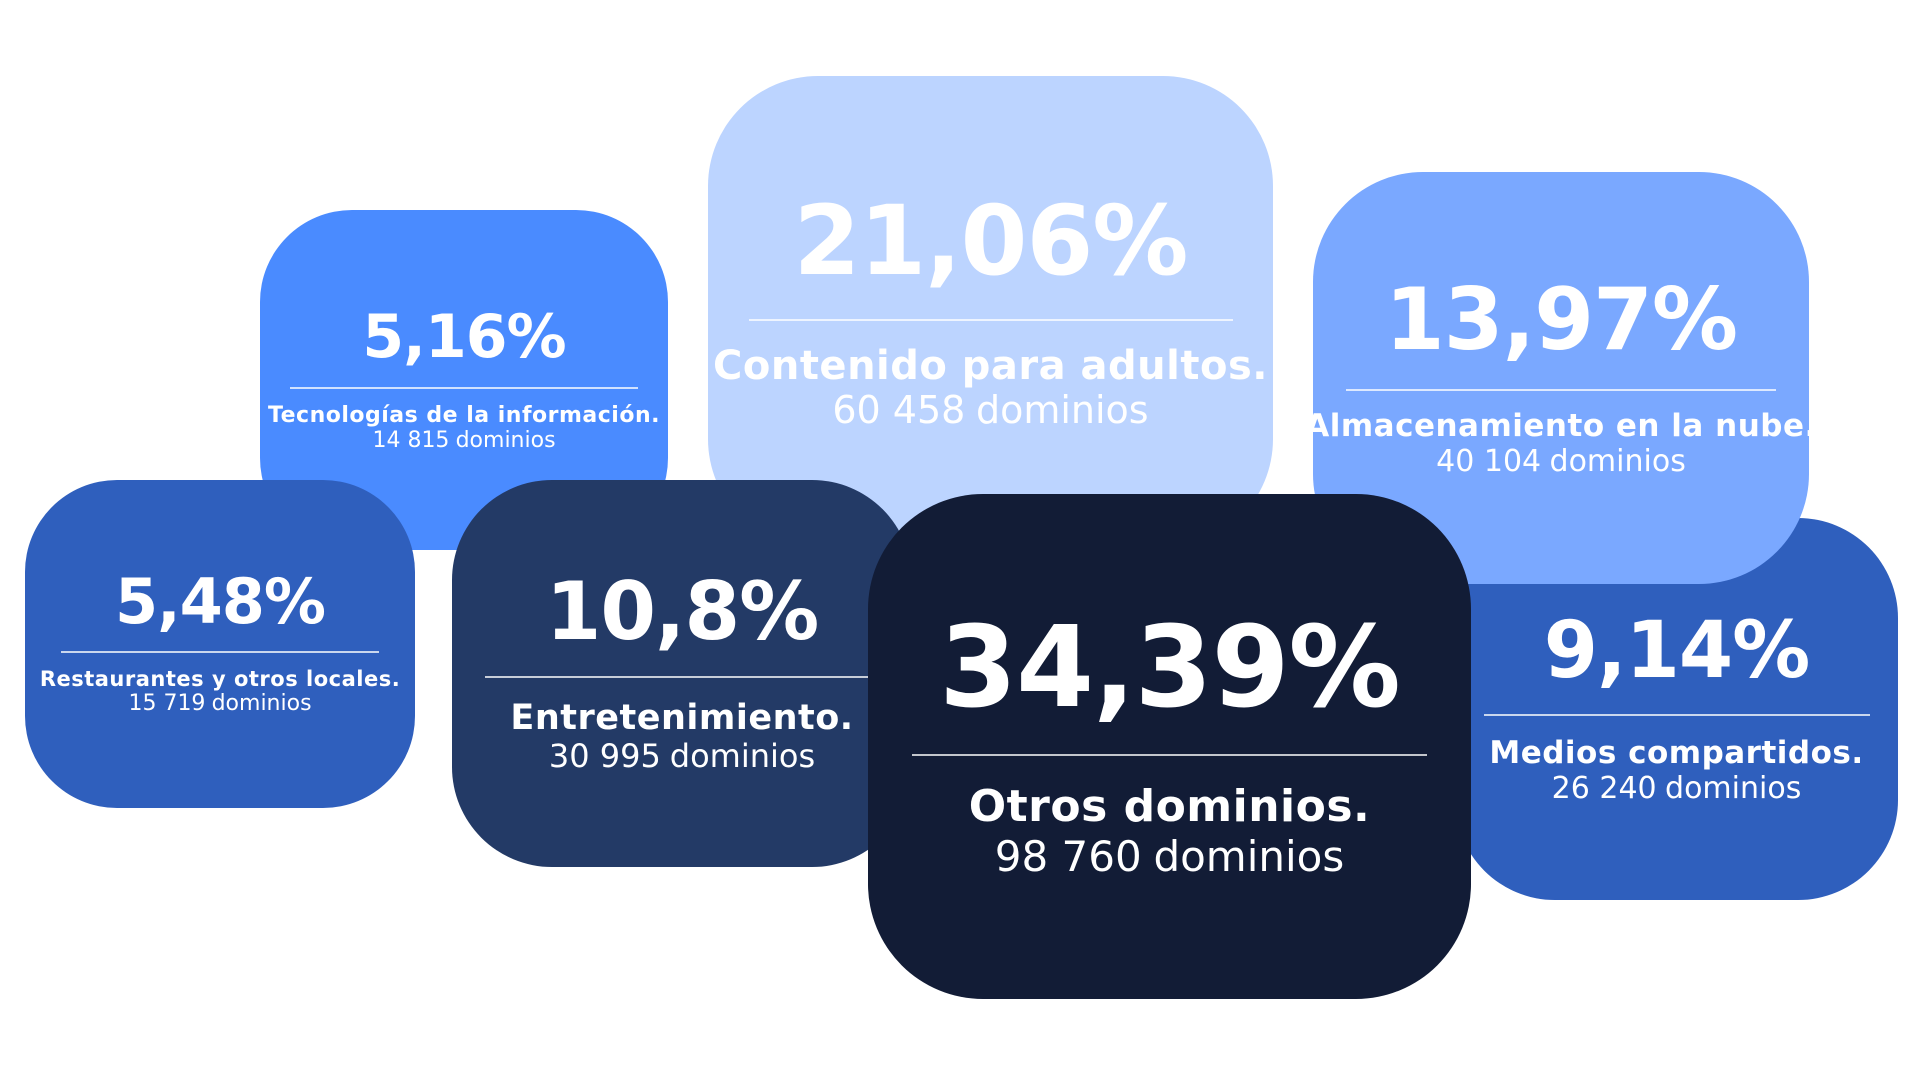  Describe the element at coordinates (220, 679) in the screenshot. I see `bubble-category-label: Restaurantes y otros locales.` at that location.